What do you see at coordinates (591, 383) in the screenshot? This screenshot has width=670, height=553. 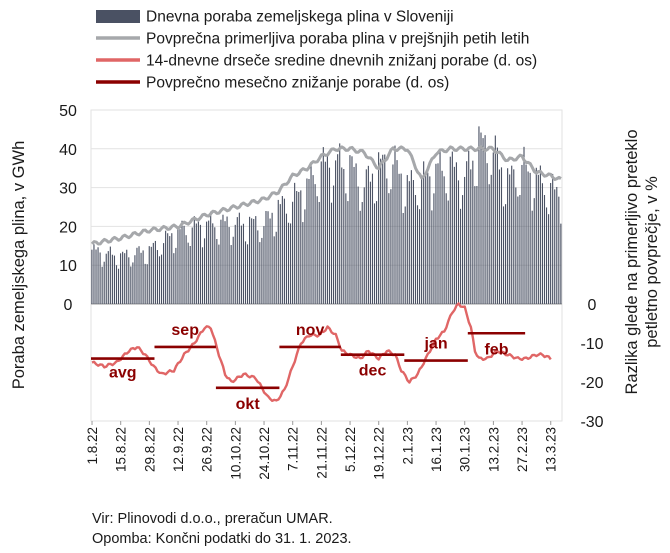 I see `y-right-tick-label: -20` at bounding box center [591, 383].